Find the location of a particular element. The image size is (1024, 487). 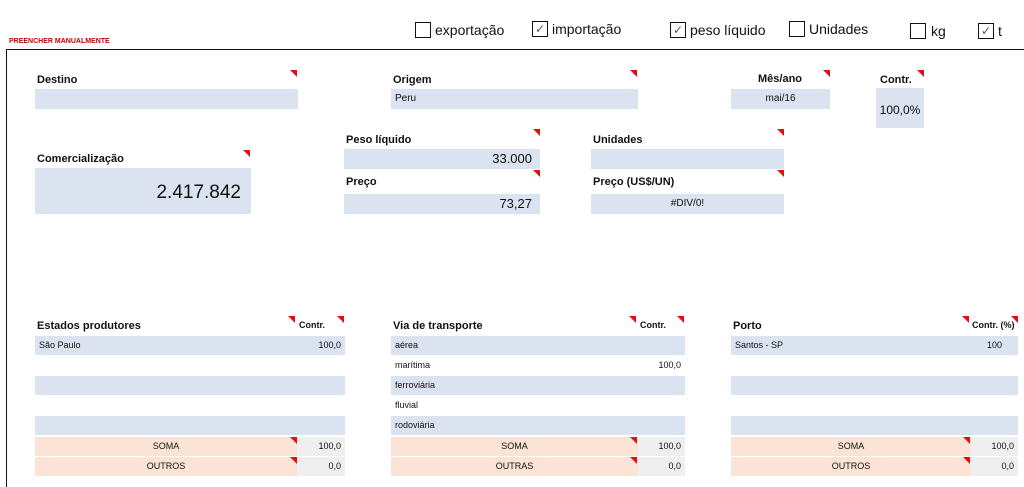

estados-outros-value: 0,0 is located at coordinates (321, 466).